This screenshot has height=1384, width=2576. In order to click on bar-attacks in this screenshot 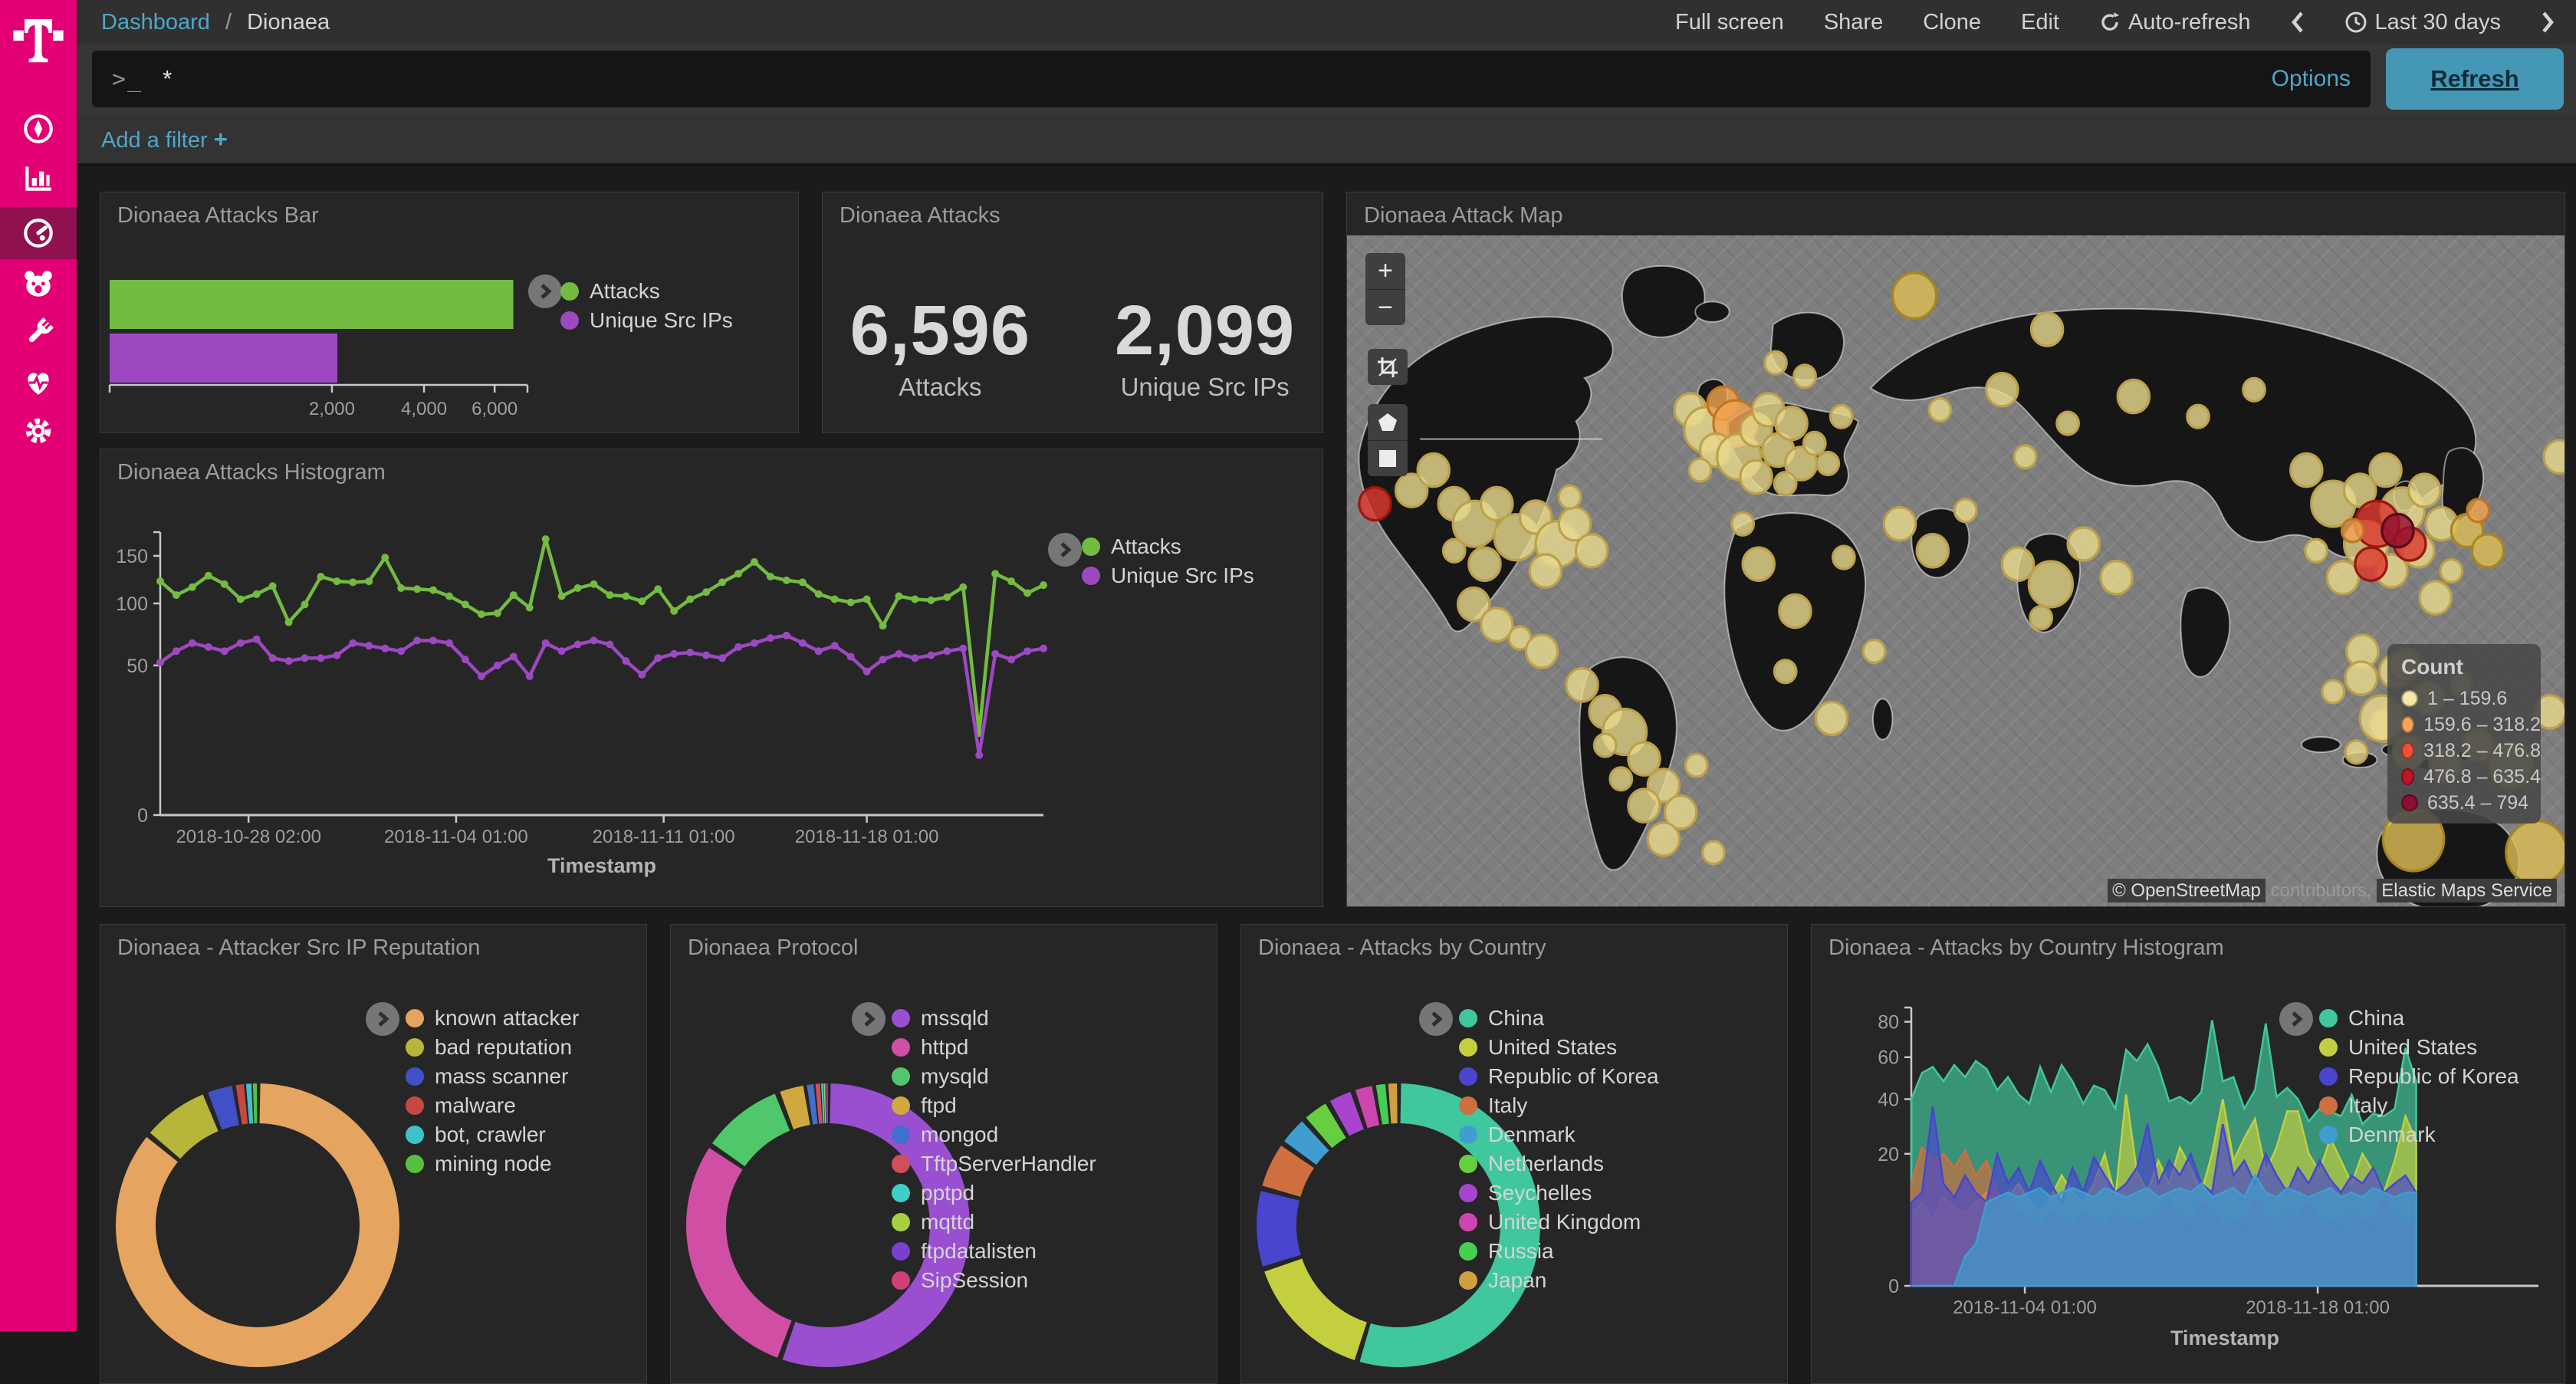, I will do `click(312, 305)`.